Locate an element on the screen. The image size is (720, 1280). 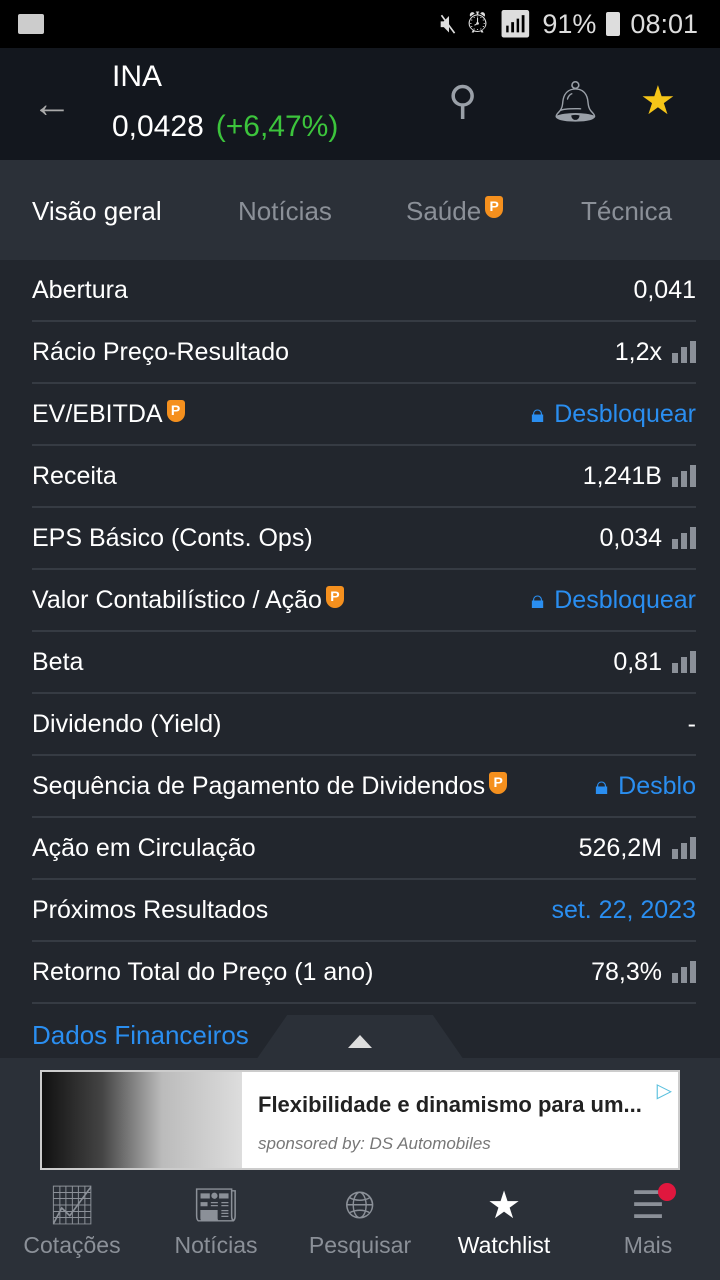
row-value-wrap: 78,3% is located at coordinates (643, 972).